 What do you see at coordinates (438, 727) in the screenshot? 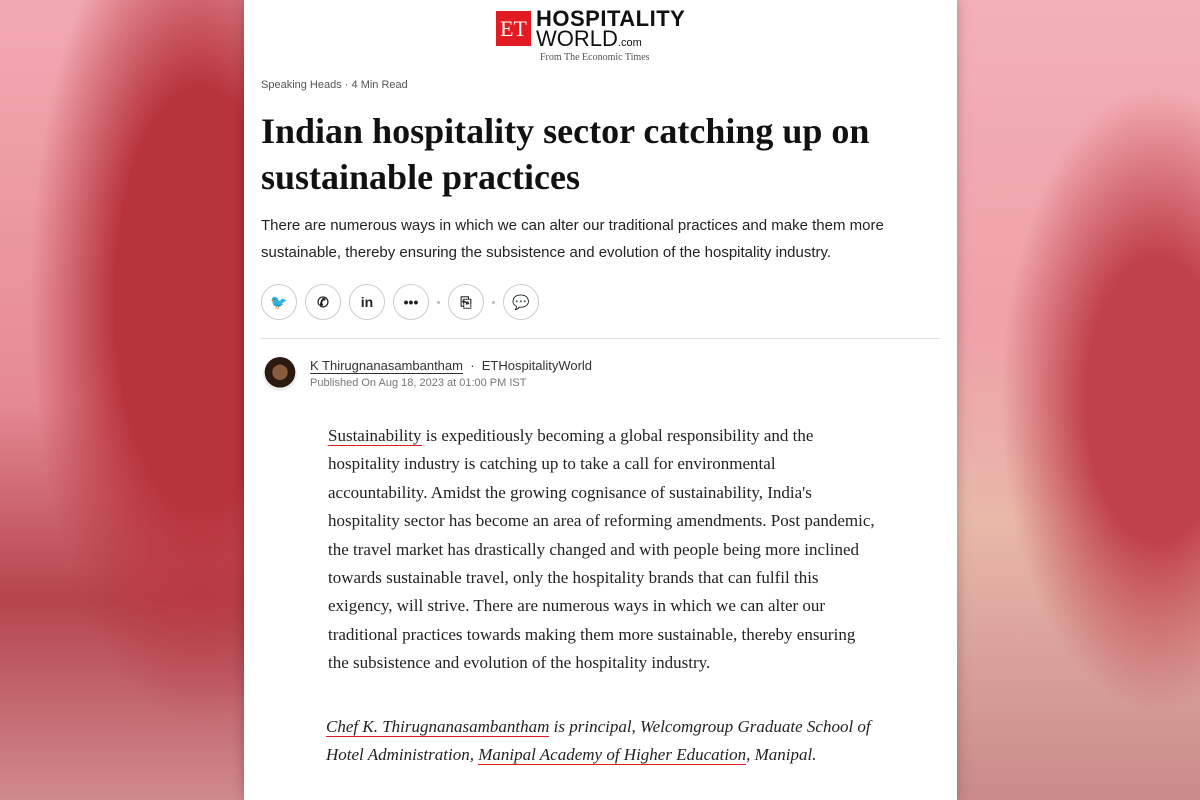
I see `author-credit-link: Chef K. Thirugnanasambantham` at bounding box center [438, 727].